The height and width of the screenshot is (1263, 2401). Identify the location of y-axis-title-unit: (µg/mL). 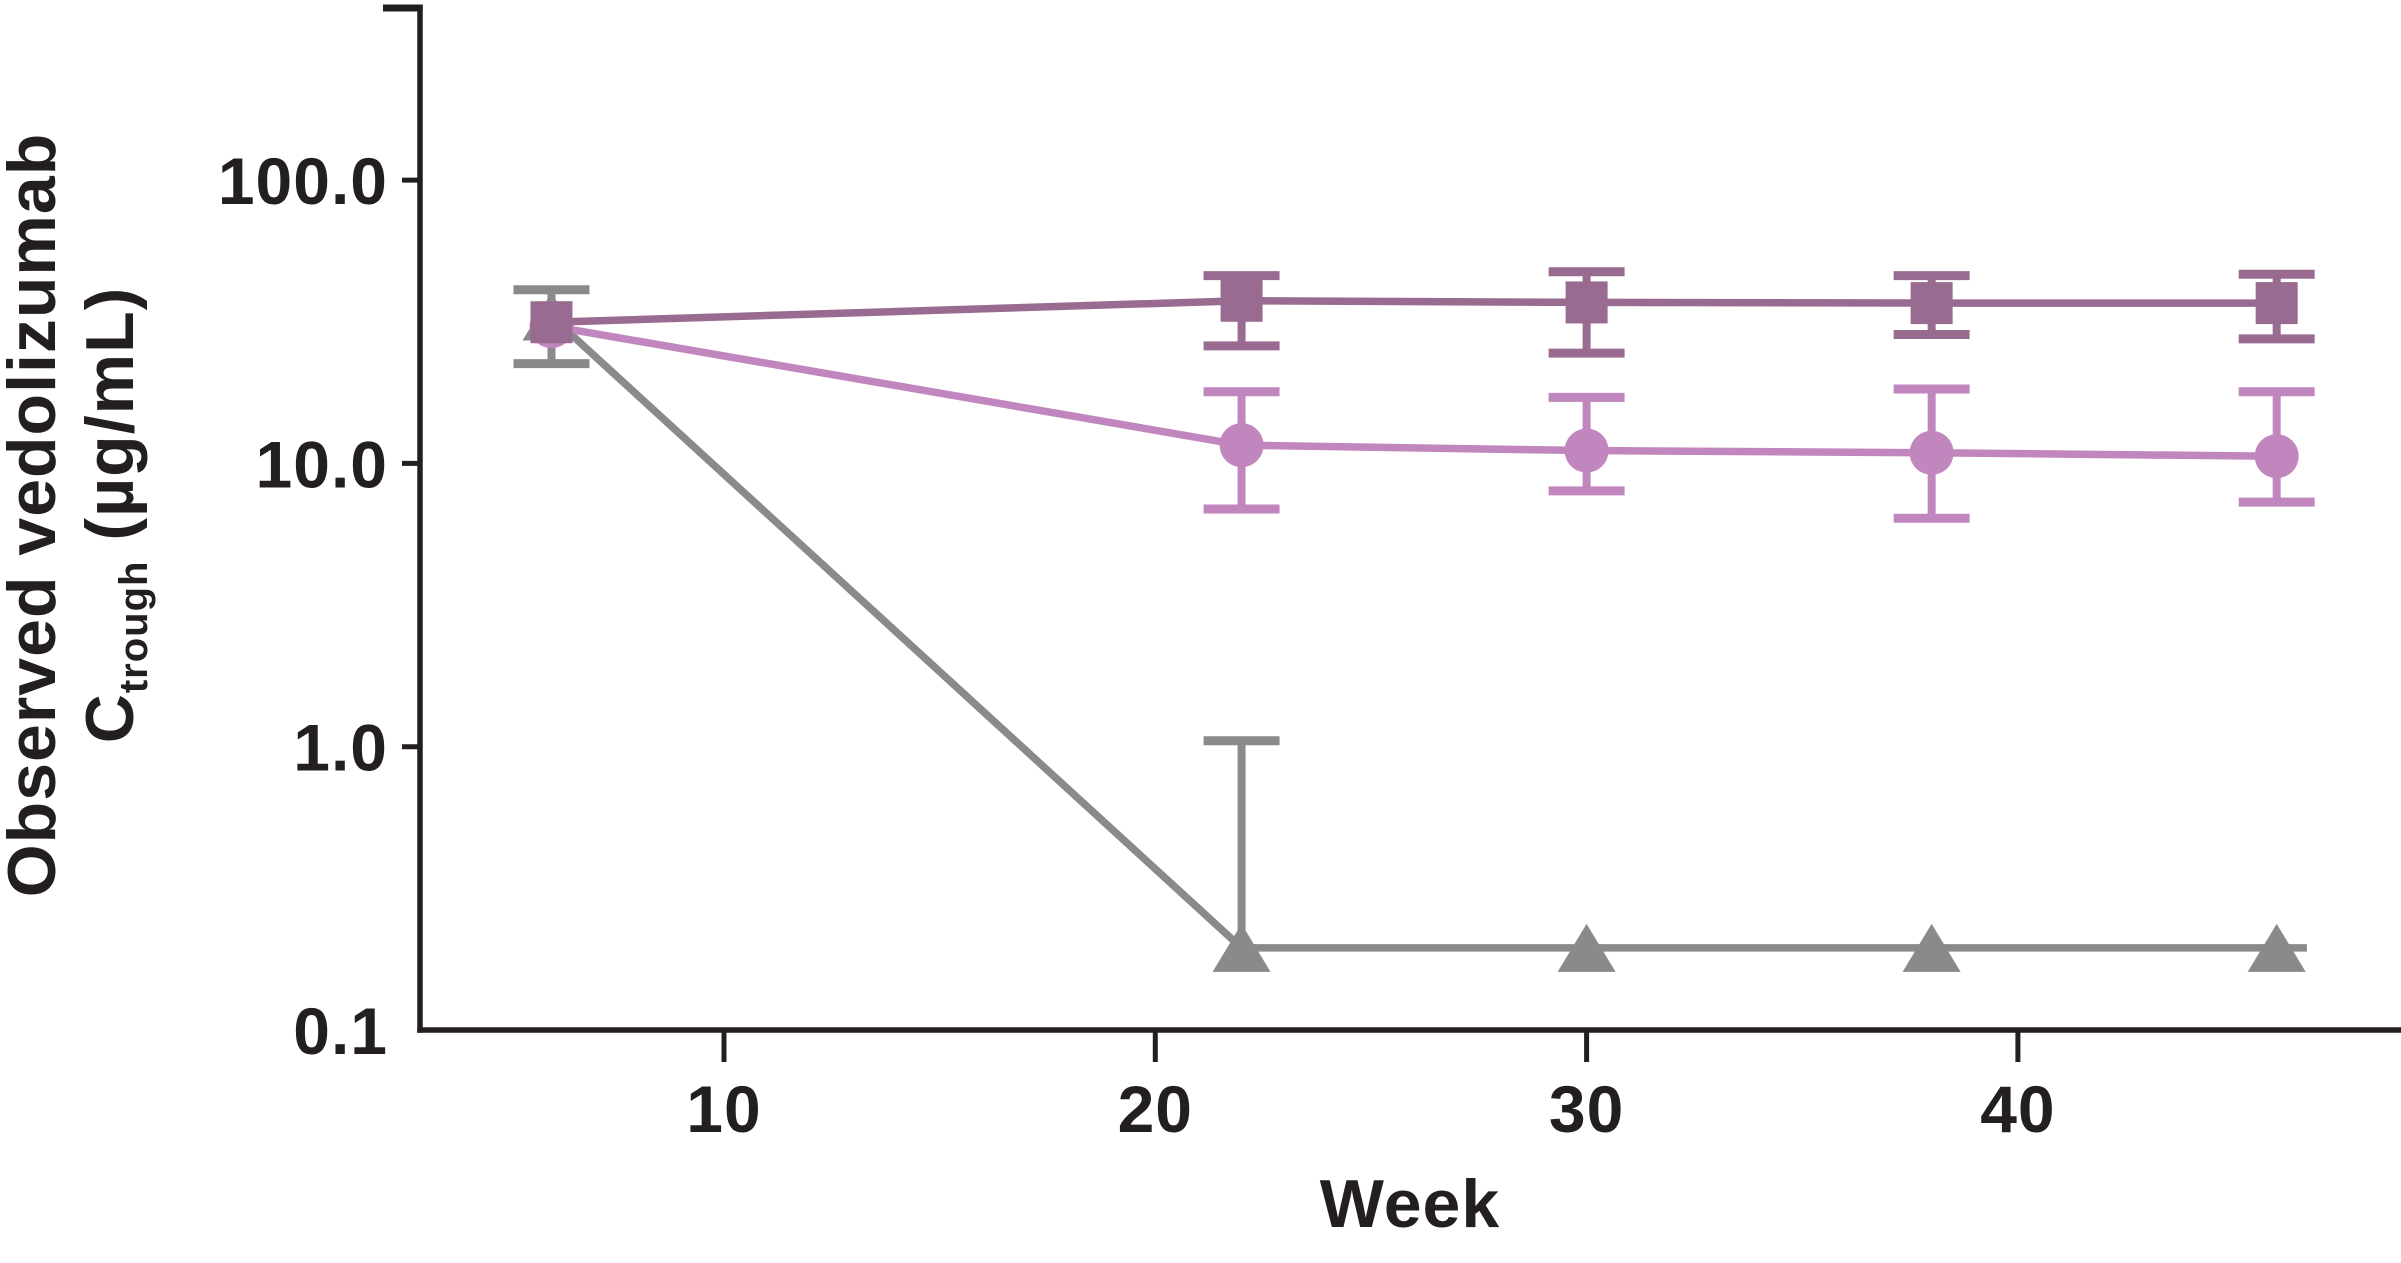
(110, 424).